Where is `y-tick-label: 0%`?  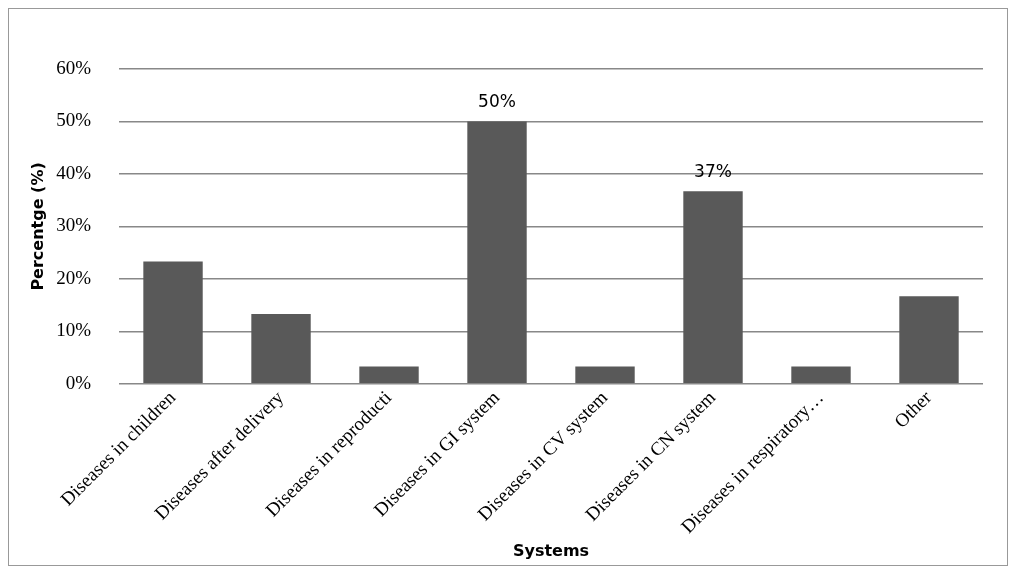 y-tick-label: 0% is located at coordinates (78, 382).